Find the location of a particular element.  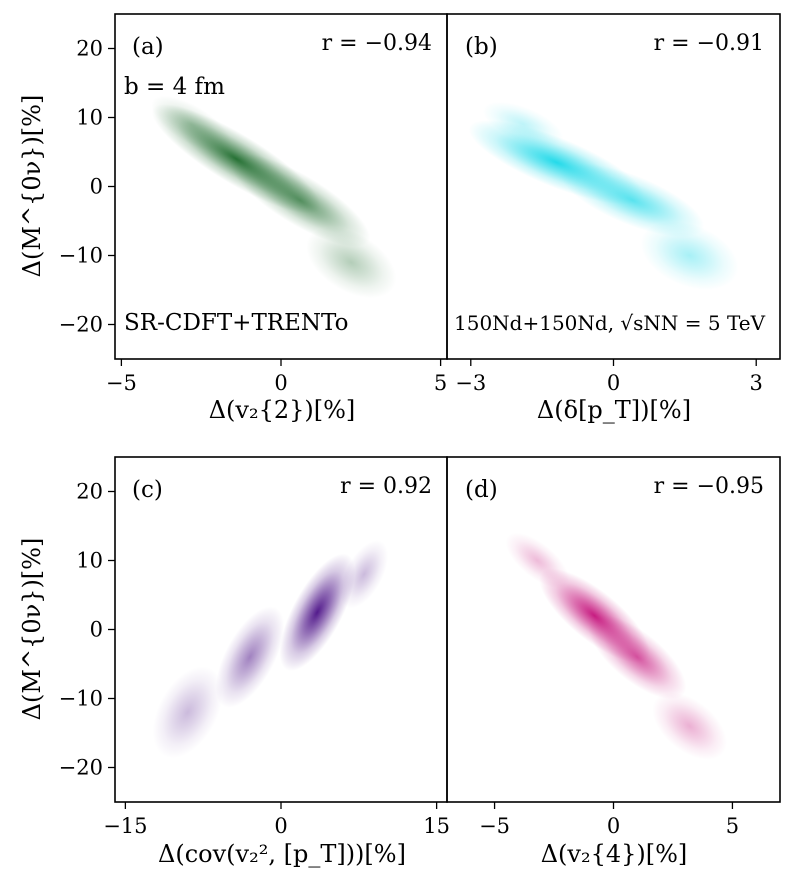

panel-d-xlabel: Δ(v₂{4})[%] is located at coordinates (614, 854).